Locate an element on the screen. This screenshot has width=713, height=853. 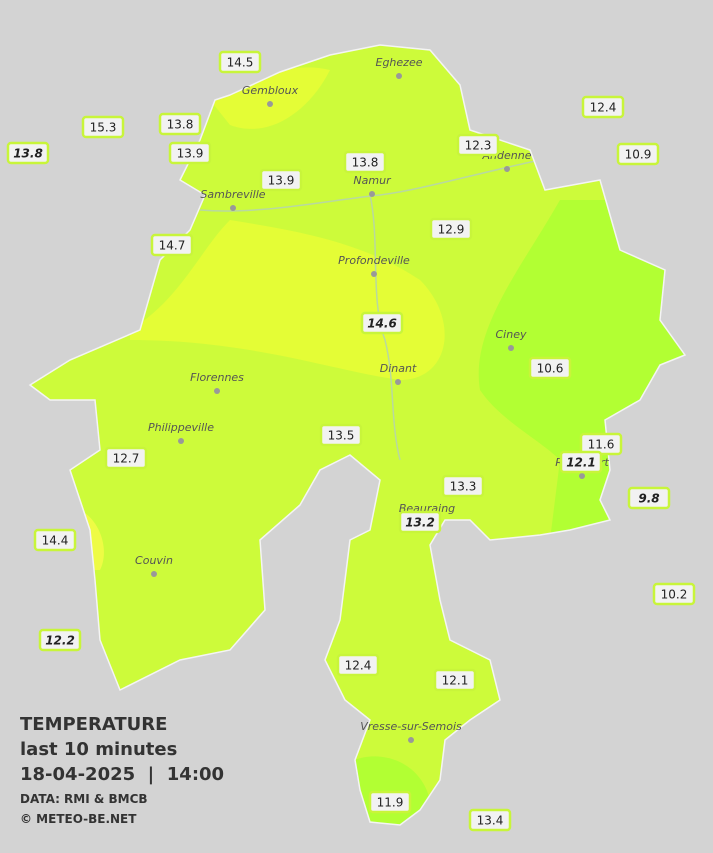
station-value: 13.3 is located at coordinates (463, 487).